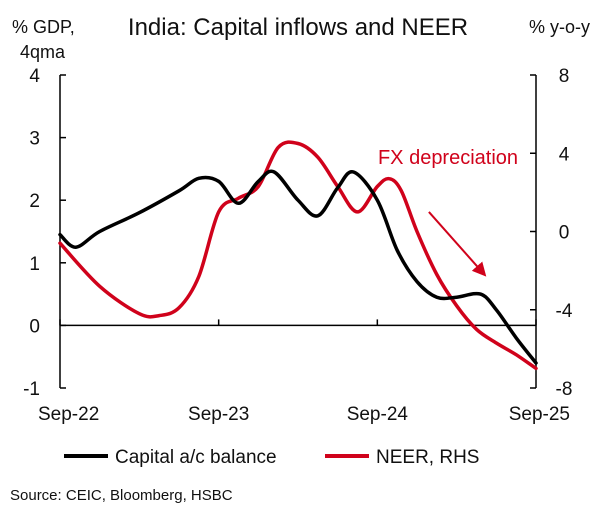 This screenshot has height=516, width=600. What do you see at coordinates (448, 158) in the screenshot?
I see `fx-depreciation-annotation: FX depreciation` at bounding box center [448, 158].